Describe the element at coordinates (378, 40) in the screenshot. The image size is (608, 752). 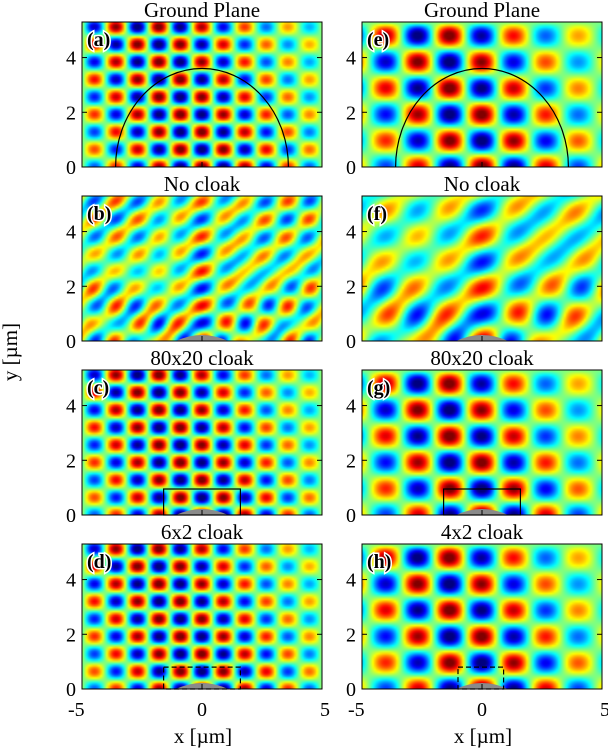
I see `panel-letter: (e)` at that location.